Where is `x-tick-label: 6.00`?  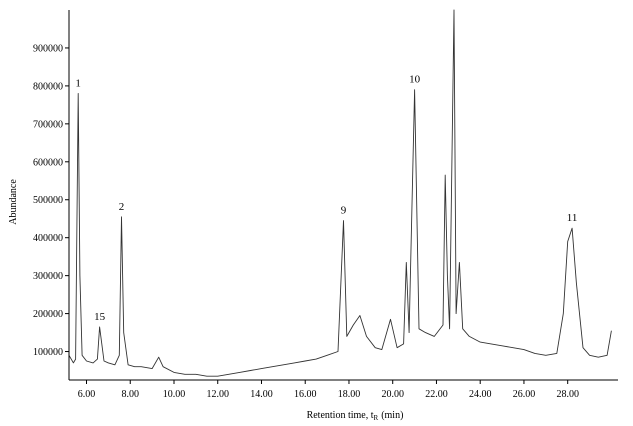 x-tick-label: 6.00 is located at coordinates (87, 394).